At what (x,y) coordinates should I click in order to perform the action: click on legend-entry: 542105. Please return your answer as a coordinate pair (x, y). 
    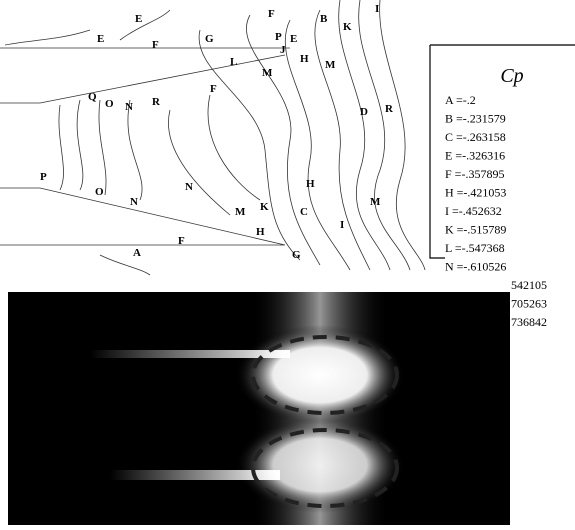
    Looking at the image, I should click on (529, 285).